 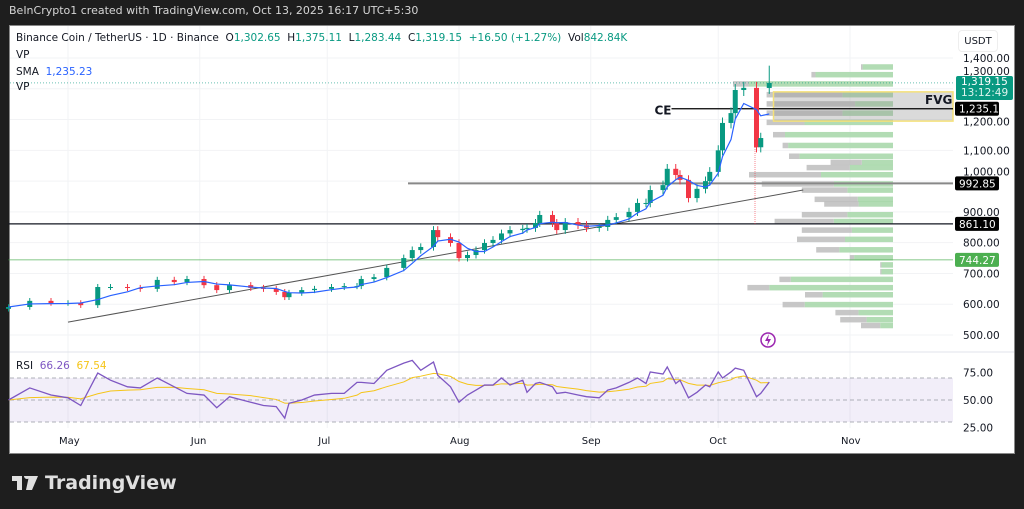 What do you see at coordinates (25, 366) in the screenshot?
I see `rsi-label: RSI` at bounding box center [25, 366].